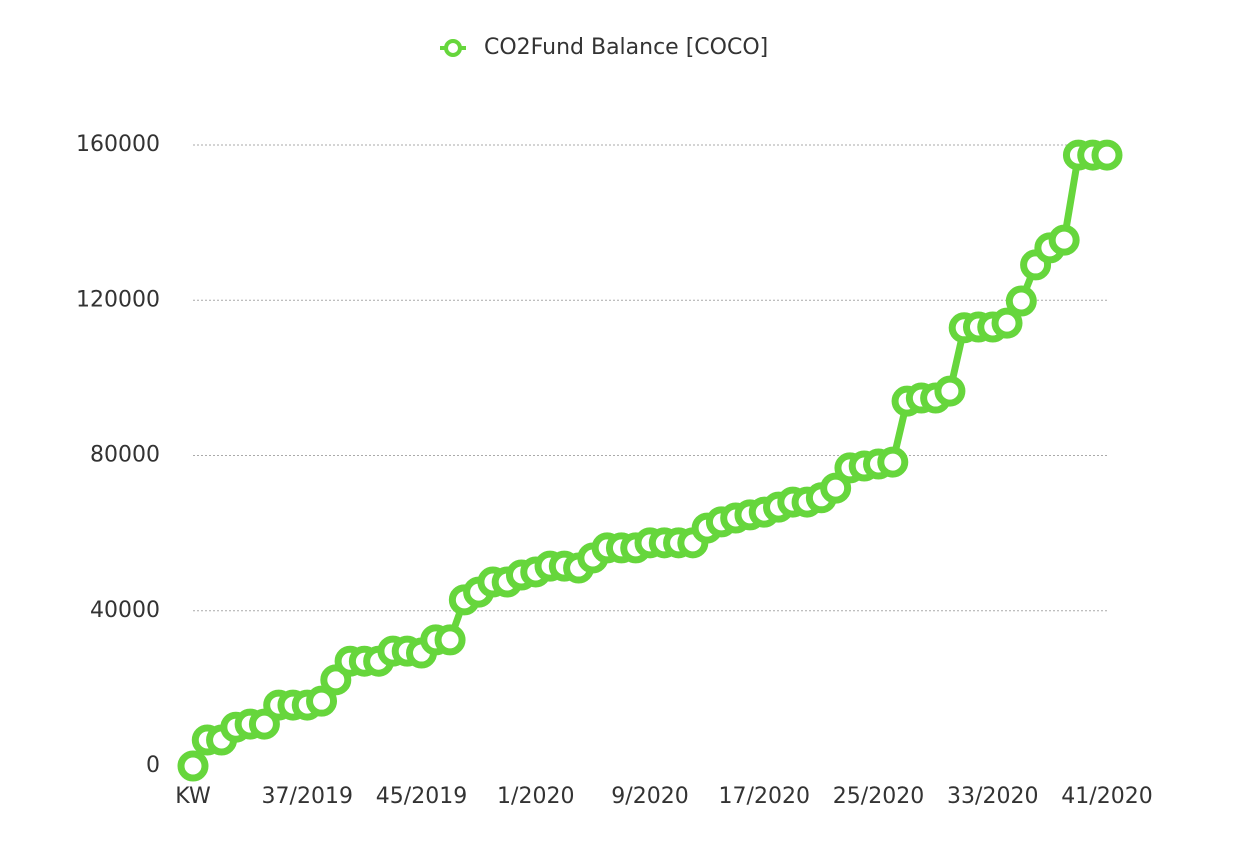 The width and height of the screenshot is (1240, 868). I want to click on x-tick-label: 41/2020, so click(1106, 796).